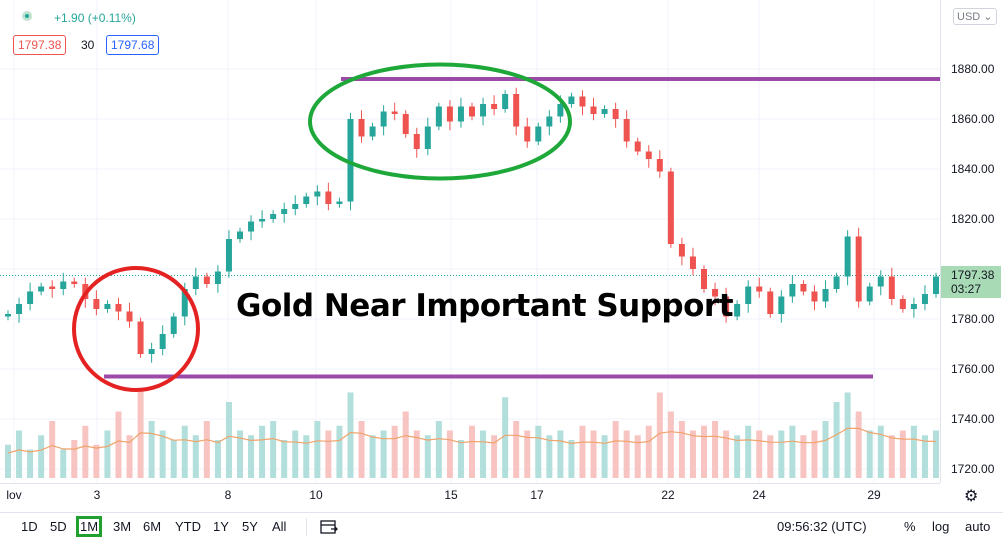  I want to click on timeframe-ytd: YTD, so click(188, 526).